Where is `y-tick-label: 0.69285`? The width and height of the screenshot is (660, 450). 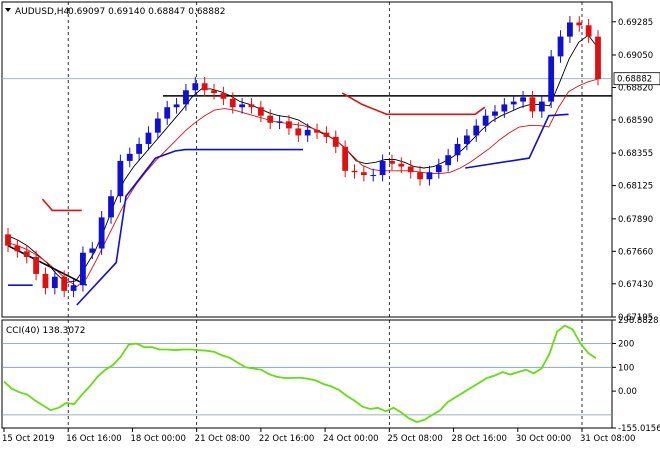
y-tick-label: 0.69285 is located at coordinates (635, 23).